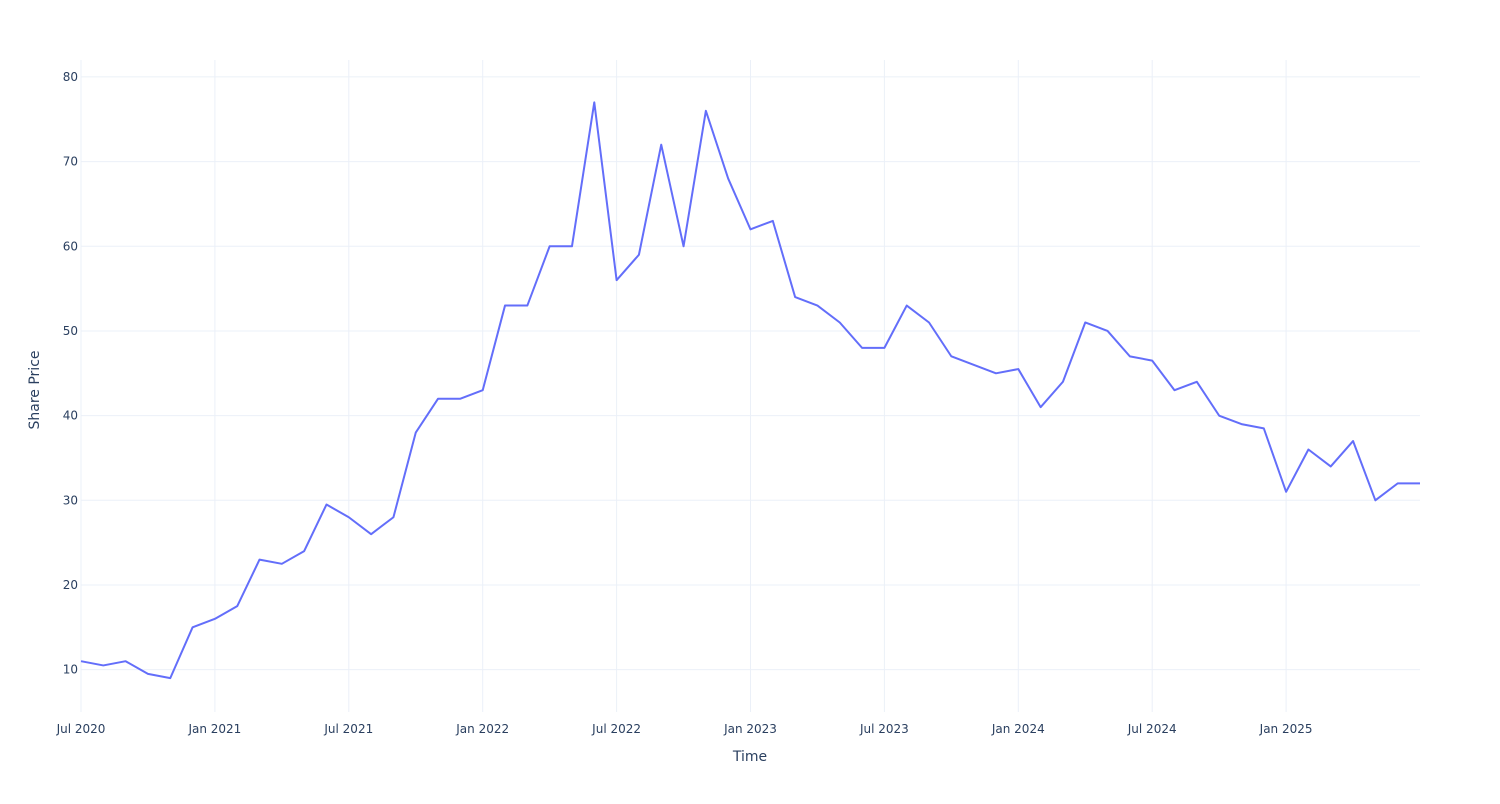  I want to click on y-tick-label: 30, so click(70, 500).